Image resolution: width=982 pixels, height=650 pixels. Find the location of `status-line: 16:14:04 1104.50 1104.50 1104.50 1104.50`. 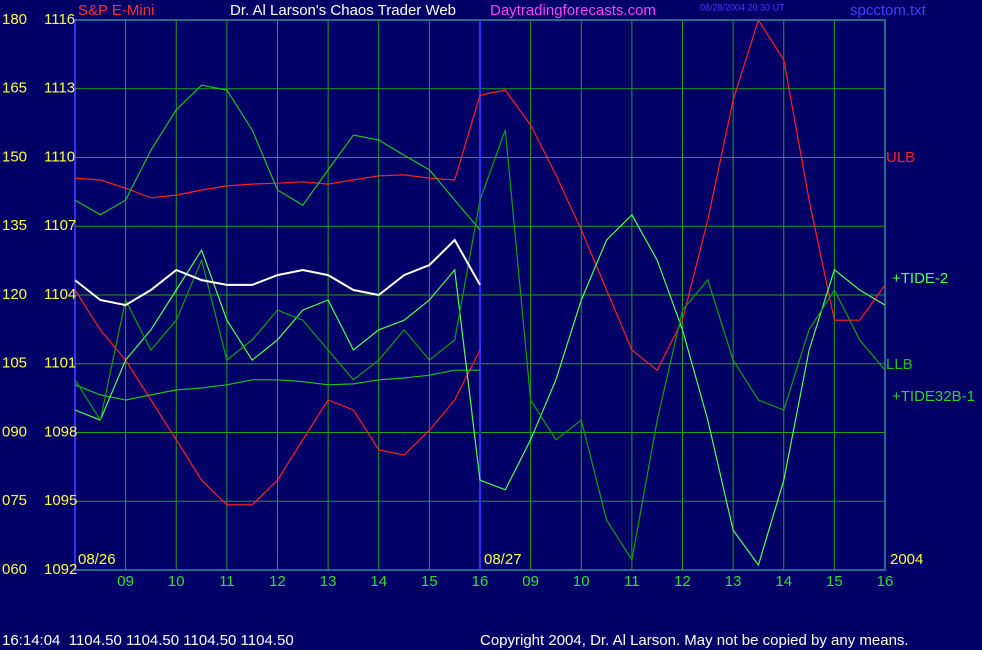

status-line: 16:14:04 1104.50 1104.50 1104.50 1104.50 is located at coordinates (148, 640).